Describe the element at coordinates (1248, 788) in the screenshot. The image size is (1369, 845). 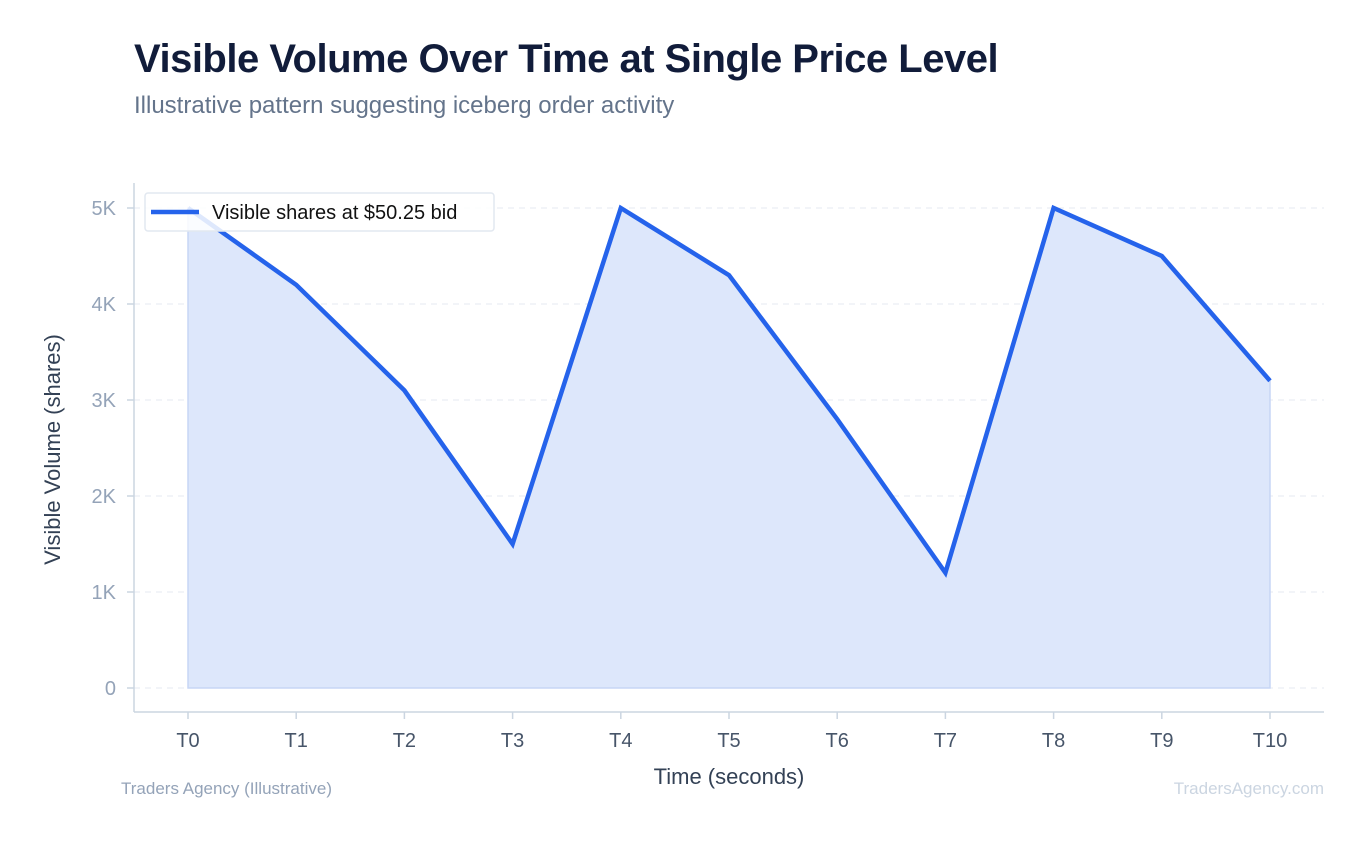
I see `watermark: TradersAgency.com` at that location.